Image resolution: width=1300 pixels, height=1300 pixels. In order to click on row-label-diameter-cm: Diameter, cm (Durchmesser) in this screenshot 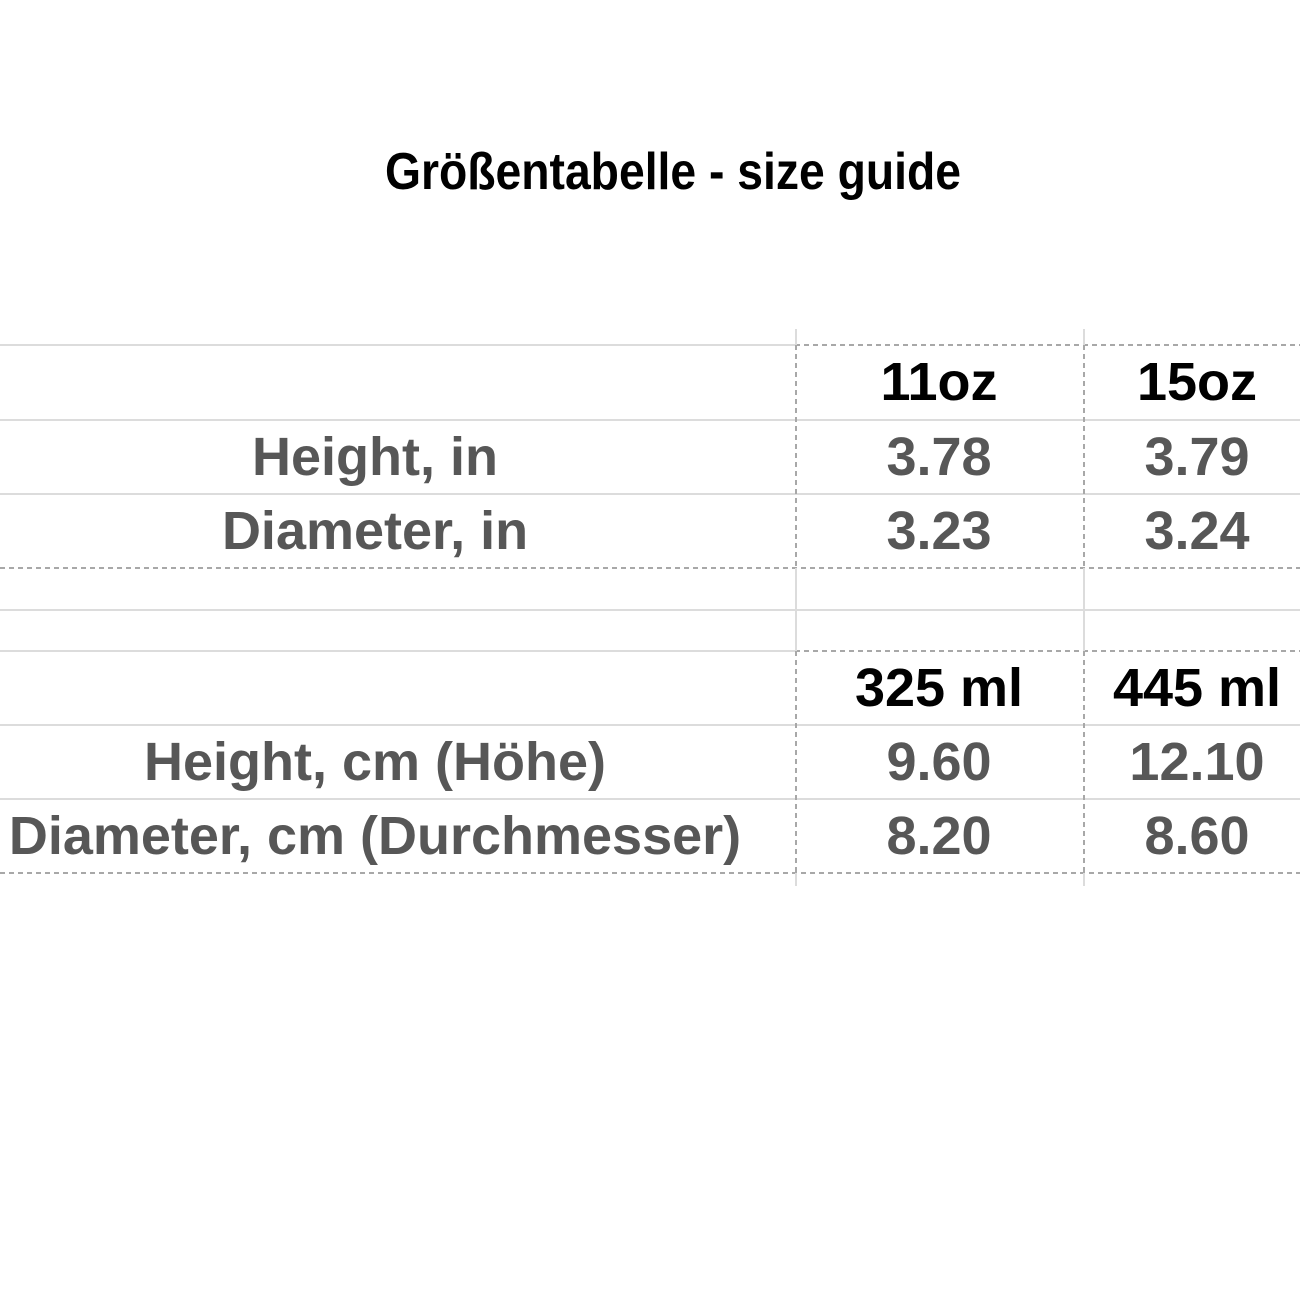, I will do `click(375, 836)`.